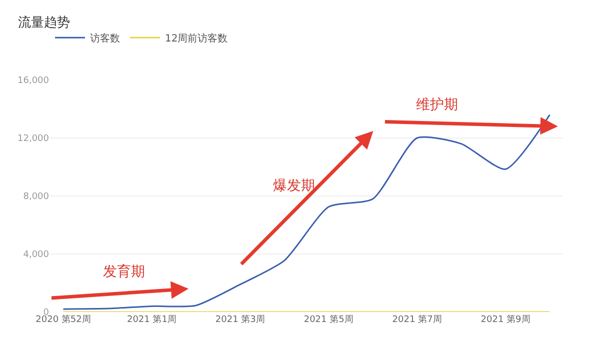 This screenshot has height=352, width=593. Describe the element at coordinates (34, 139) in the screenshot. I see `y-tick-label: 12,000` at that location.